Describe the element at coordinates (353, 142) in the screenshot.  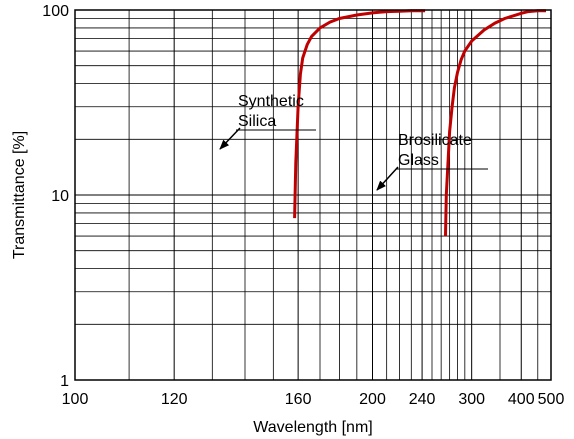
I see `annotation-layer: Synthetic Silica Brosilicate Glass` at that location.